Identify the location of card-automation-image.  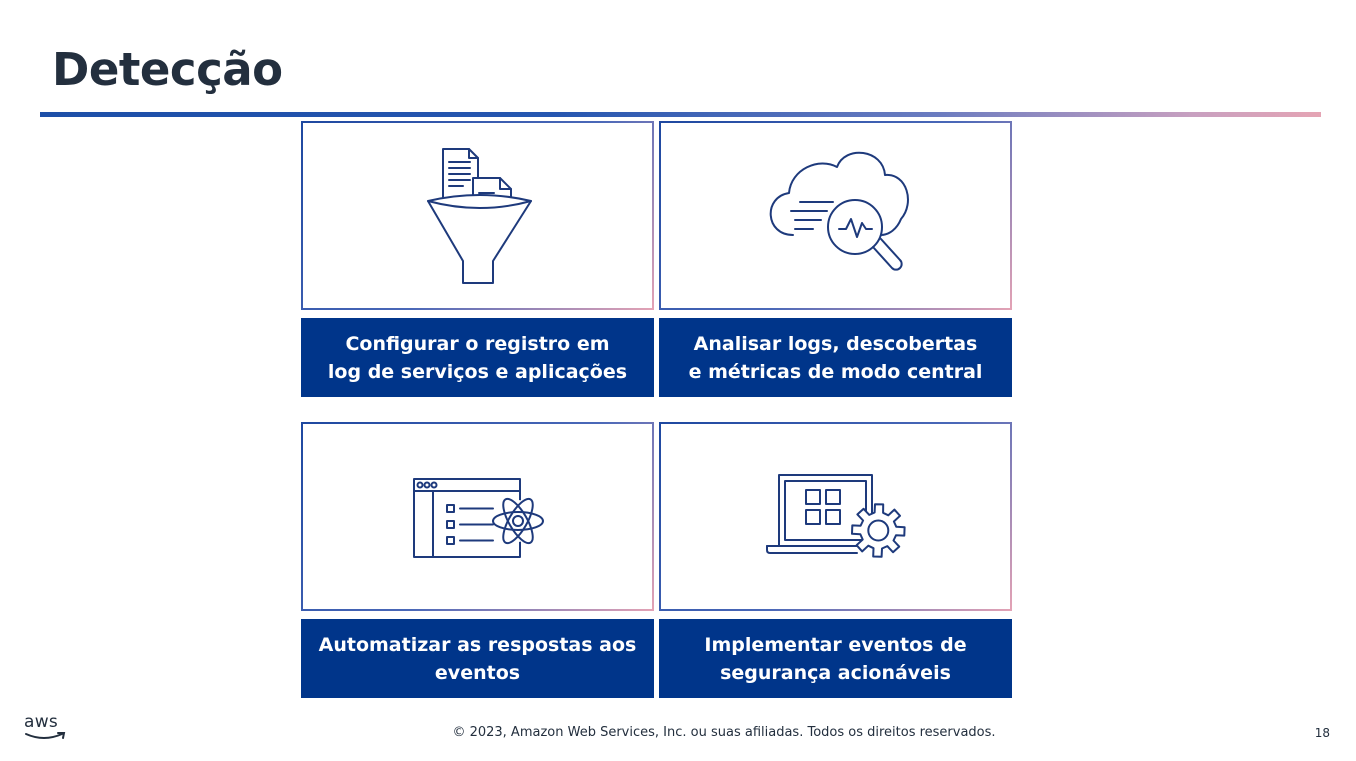
(477, 516).